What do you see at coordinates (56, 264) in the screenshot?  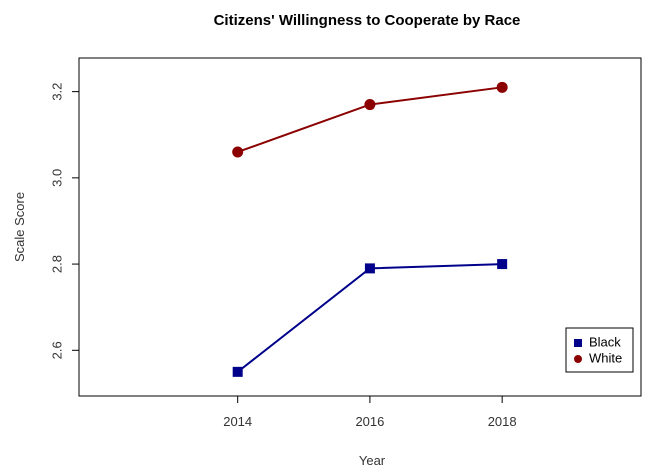 I see `y-tick-label-2.8: 2.8` at bounding box center [56, 264].